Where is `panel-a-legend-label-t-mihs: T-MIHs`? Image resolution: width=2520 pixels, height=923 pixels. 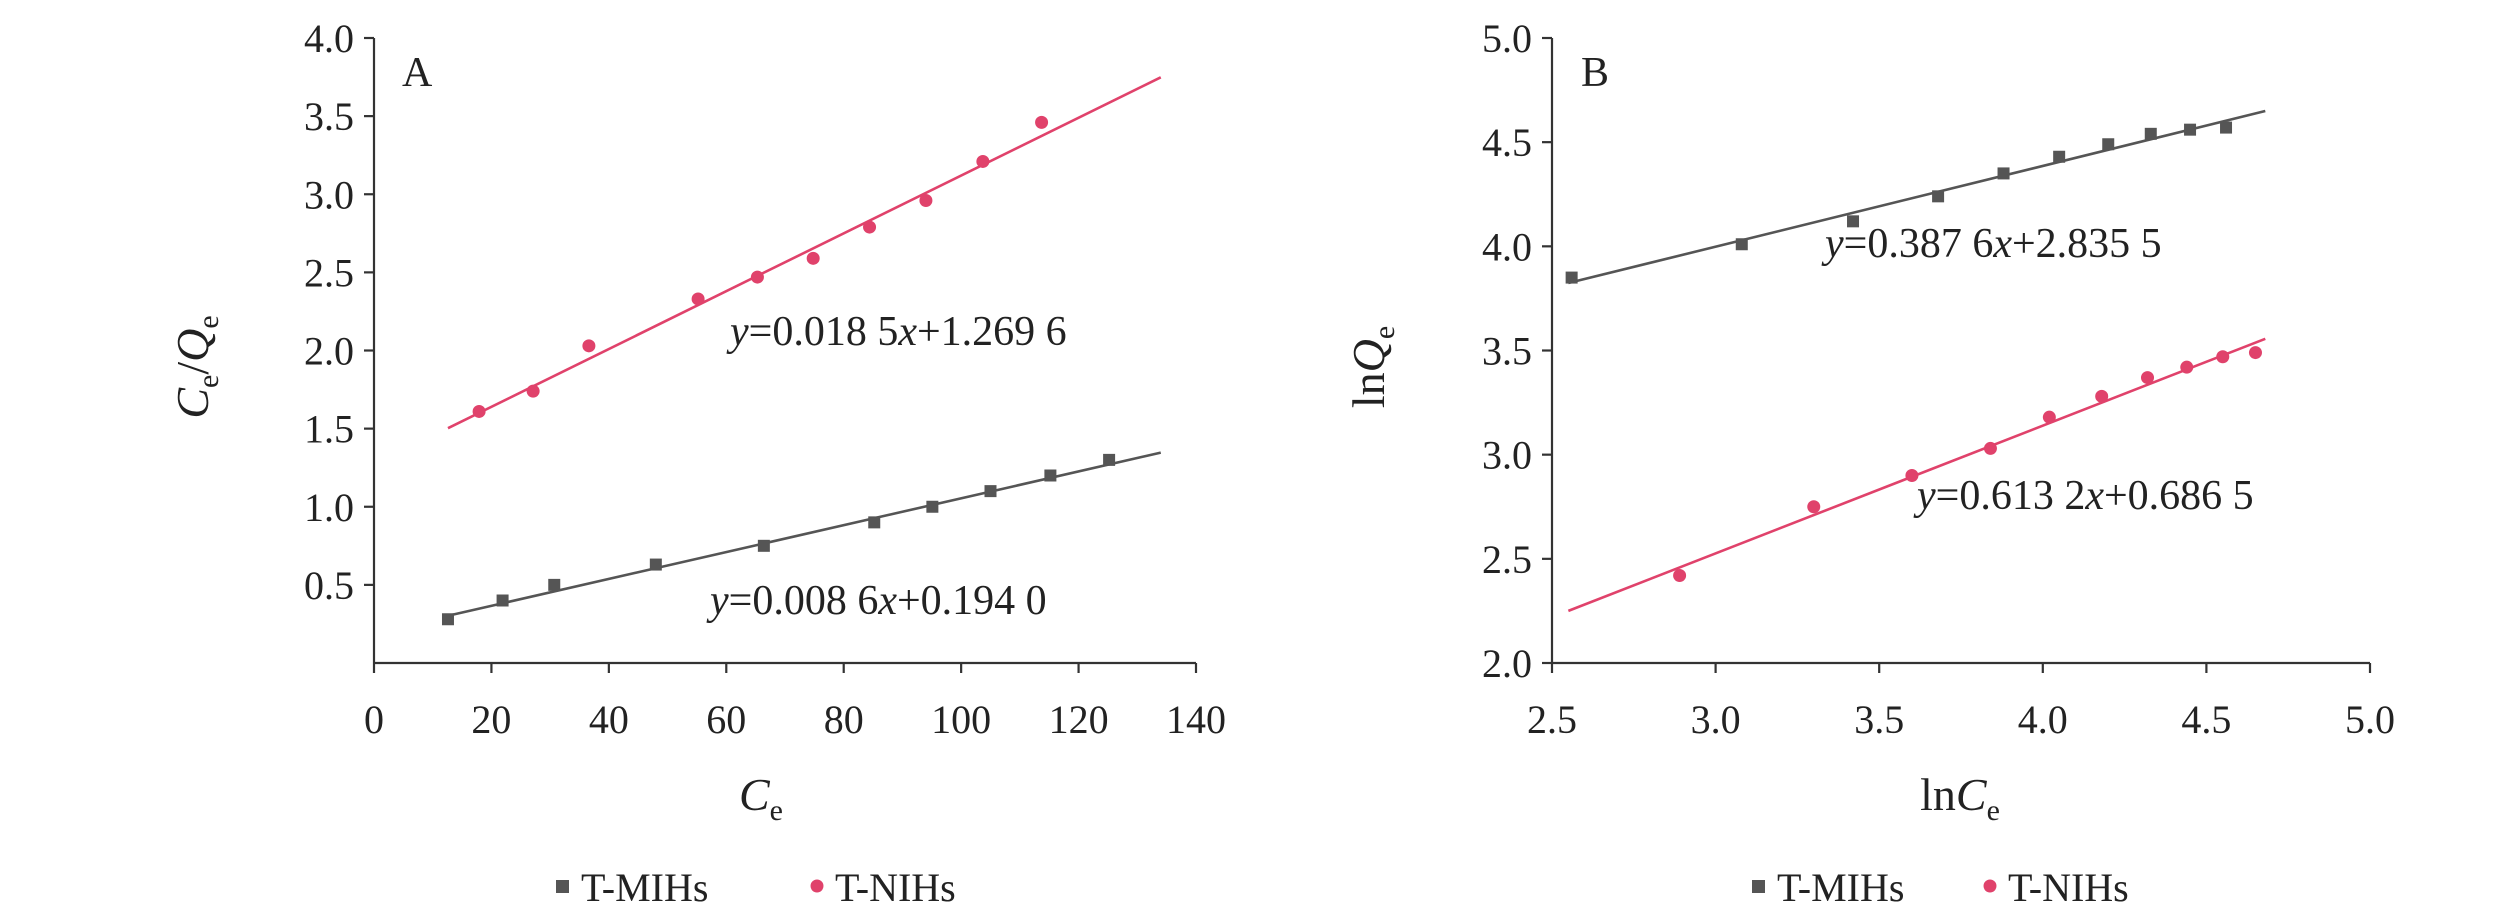 panel-a-legend-label-t-mihs: T-MIHs is located at coordinates (644, 887).